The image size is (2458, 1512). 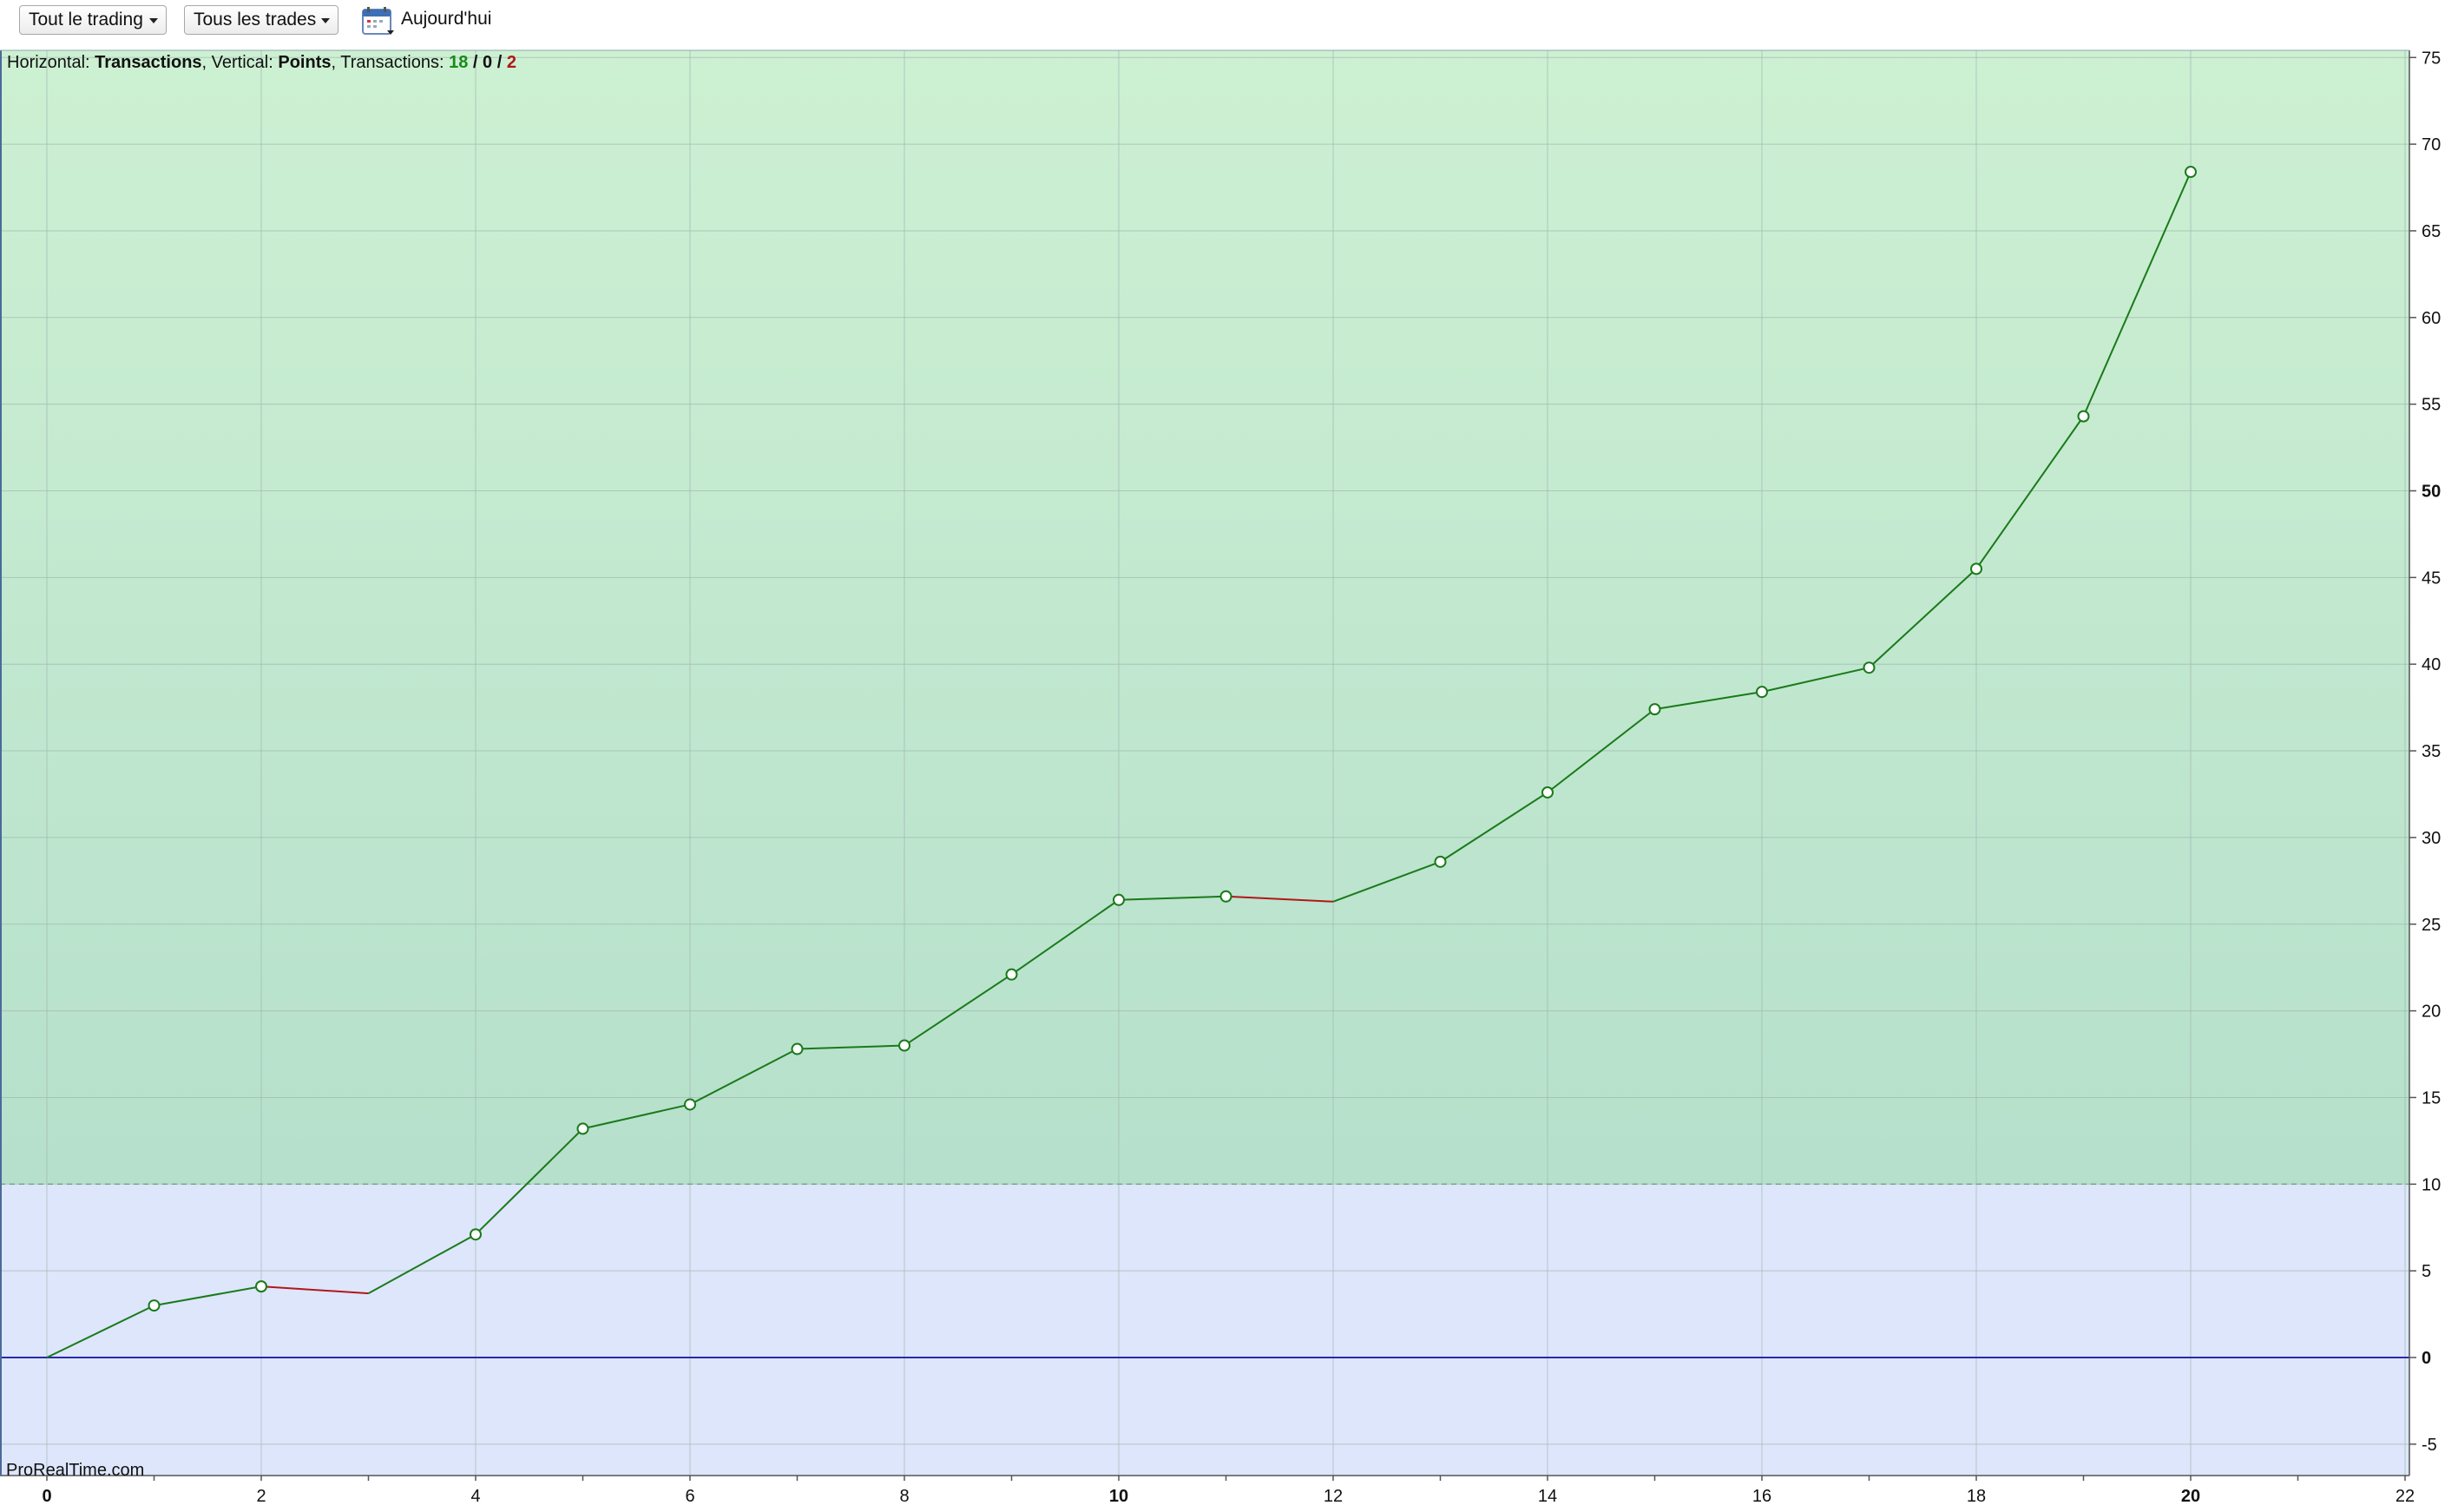 I want to click on y-tick-label: 0, so click(x=2426, y=1358).